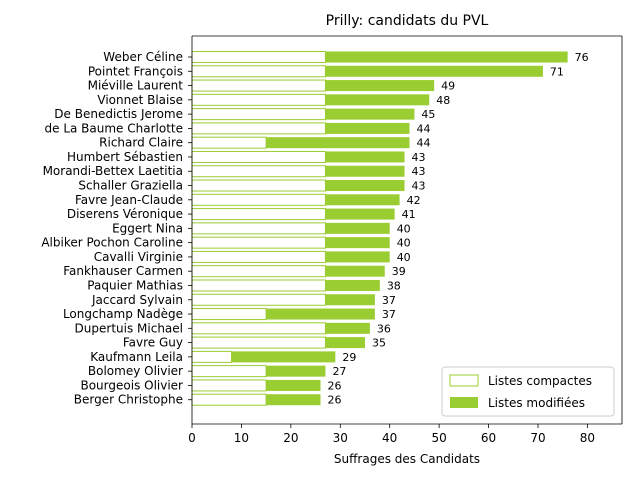 The height and width of the screenshot is (480, 640). Describe the element at coordinates (136, 357) in the screenshot. I see `y-tick-label: Kaufmann Leila` at that location.